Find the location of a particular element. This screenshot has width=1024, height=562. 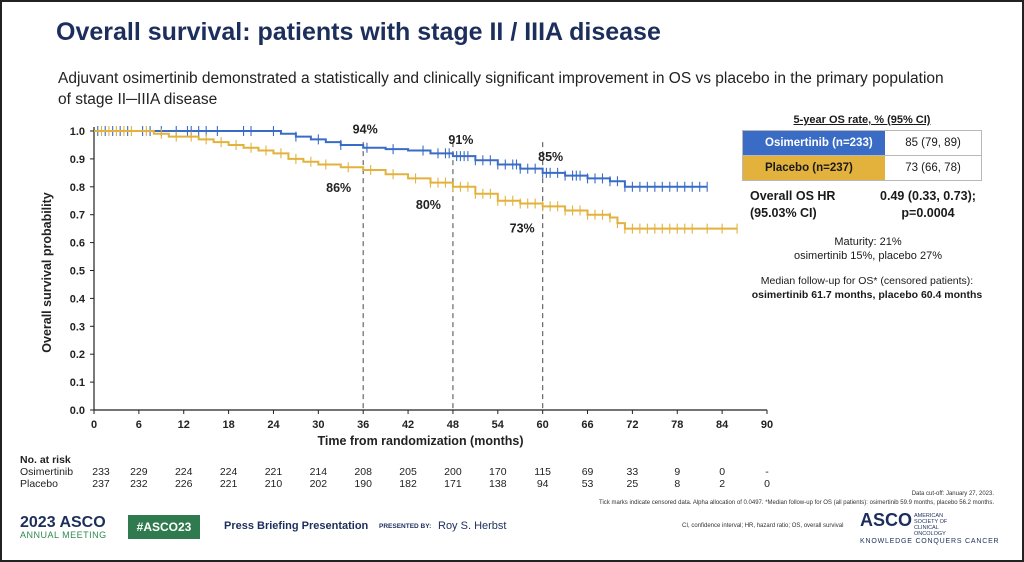

at-risk-cell: 229 is located at coordinates (139, 472).